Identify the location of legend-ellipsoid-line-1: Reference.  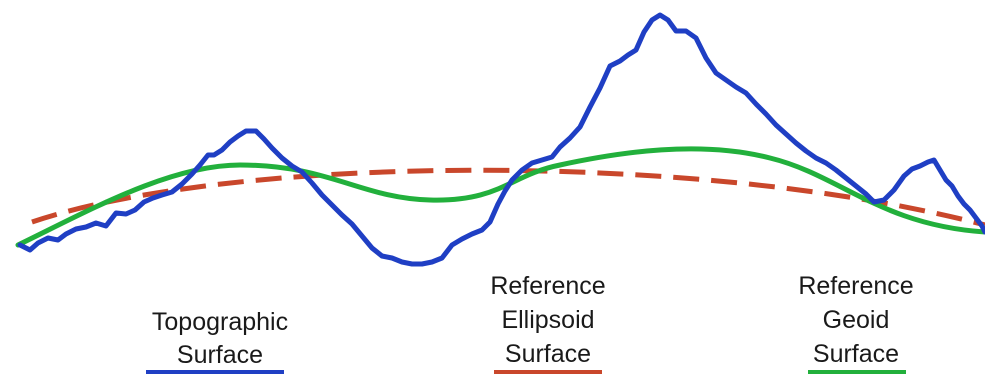
(547, 286).